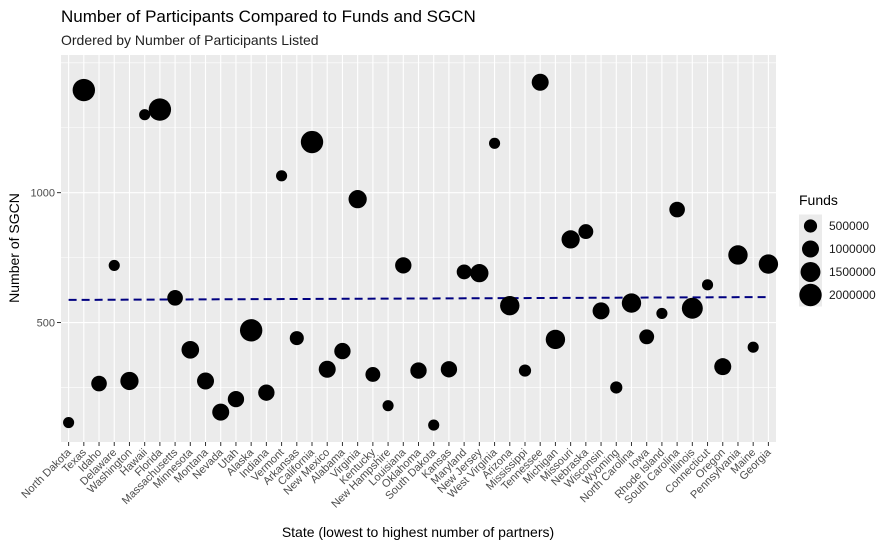 This screenshot has height=547, width=893. What do you see at coordinates (46, 324) in the screenshot?
I see `y-tick-label: 500` at bounding box center [46, 324].